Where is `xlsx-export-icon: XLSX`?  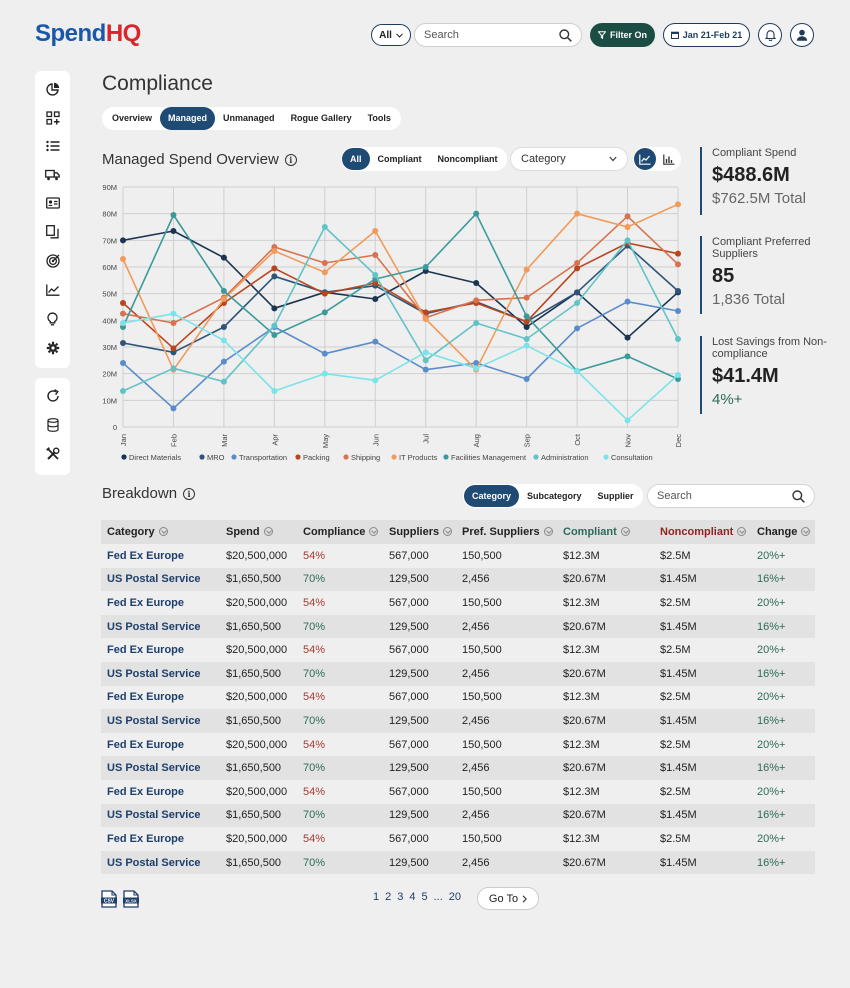 xlsx-export-icon: XLSX is located at coordinates (131, 899).